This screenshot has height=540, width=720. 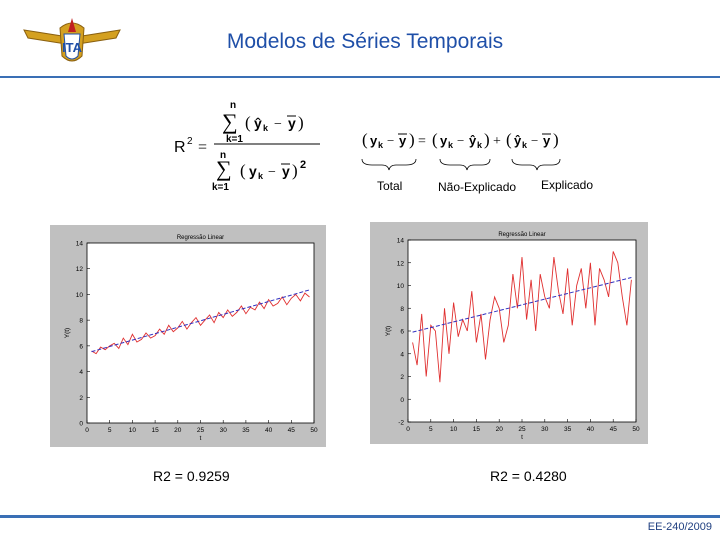 I want to click on y-tick-label: 4, so click(x=81, y=372).